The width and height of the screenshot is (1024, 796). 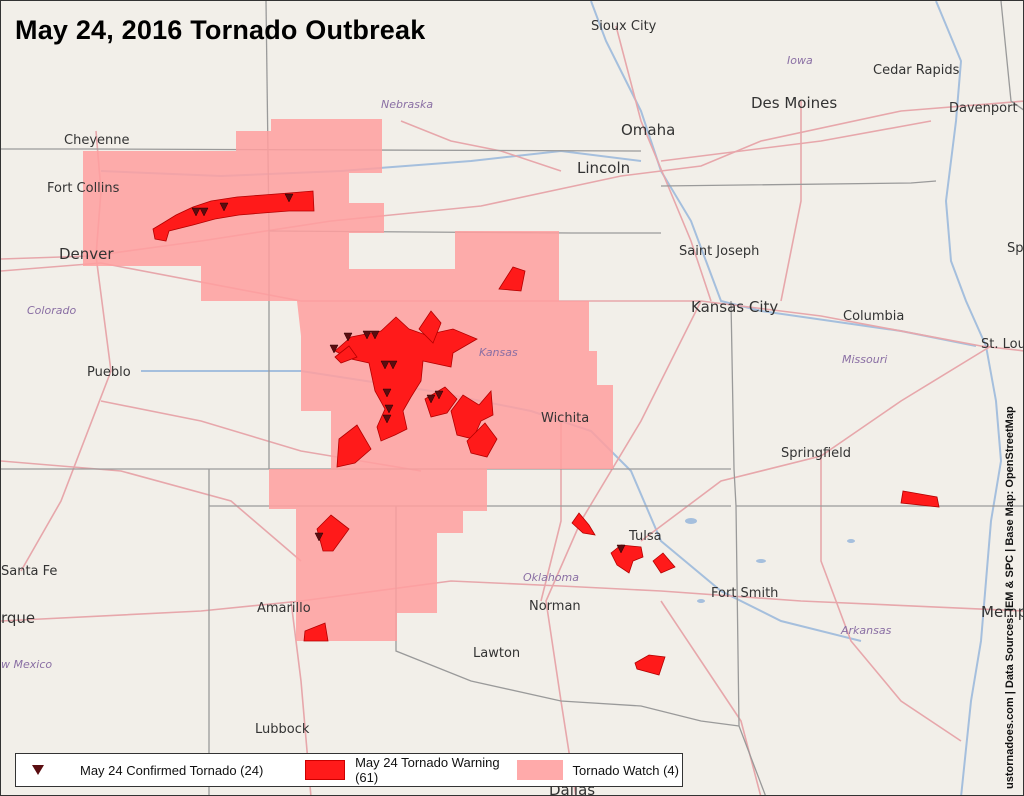 I want to click on watch-swatch-icon, so click(x=539, y=770).